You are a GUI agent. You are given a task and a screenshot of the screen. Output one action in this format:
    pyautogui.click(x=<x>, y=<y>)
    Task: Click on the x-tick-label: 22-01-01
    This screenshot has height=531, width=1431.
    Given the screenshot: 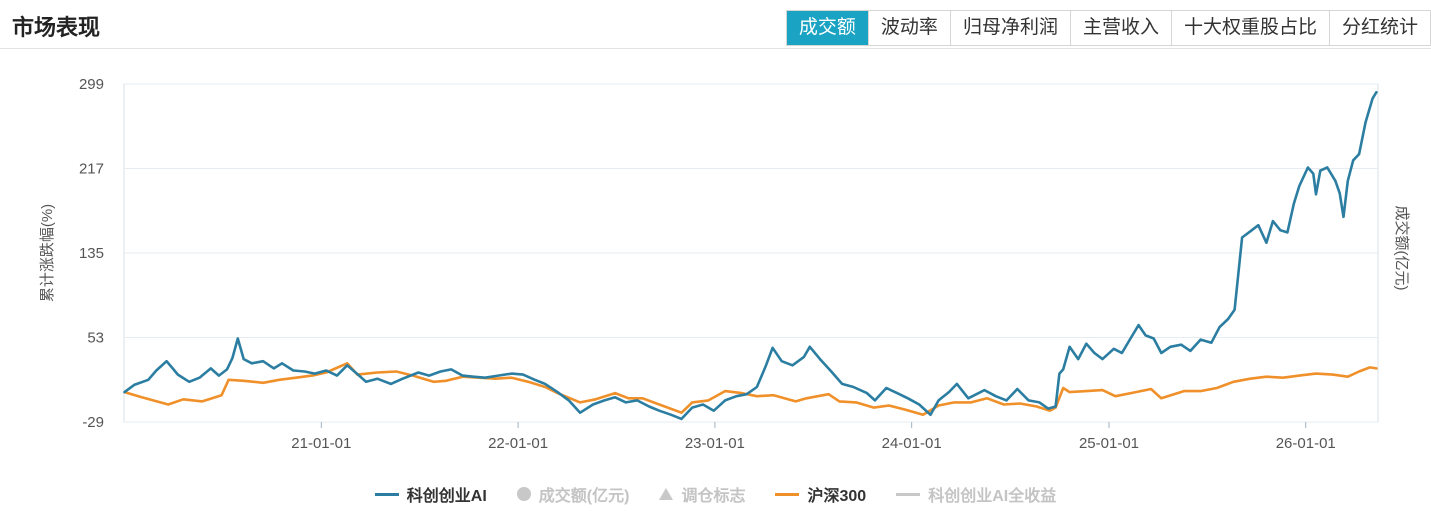 What is the action you would take?
    pyautogui.click(x=518, y=443)
    